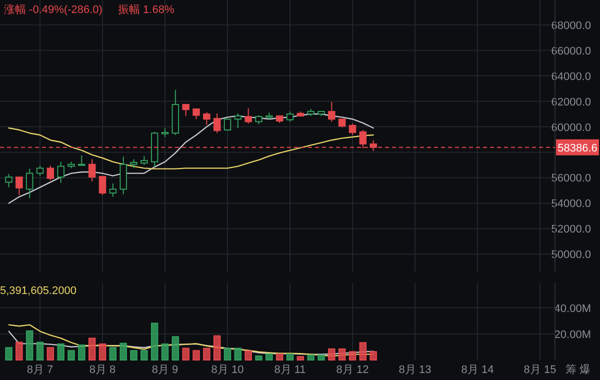  I want to click on x-tick-label: 8月 14, so click(477, 370).